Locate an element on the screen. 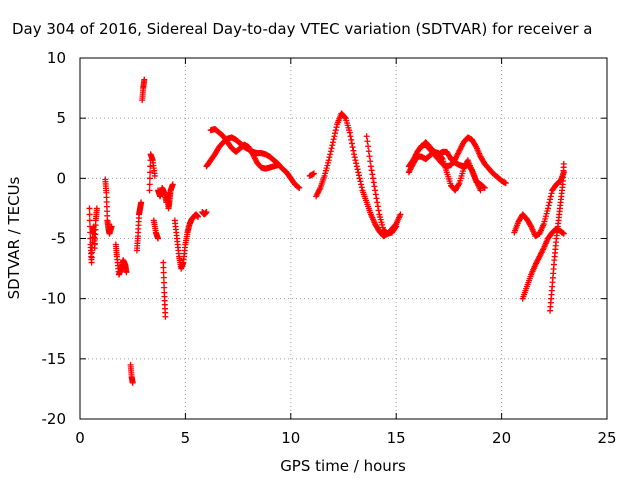  y-tick-label: 10 is located at coordinates (56, 58).